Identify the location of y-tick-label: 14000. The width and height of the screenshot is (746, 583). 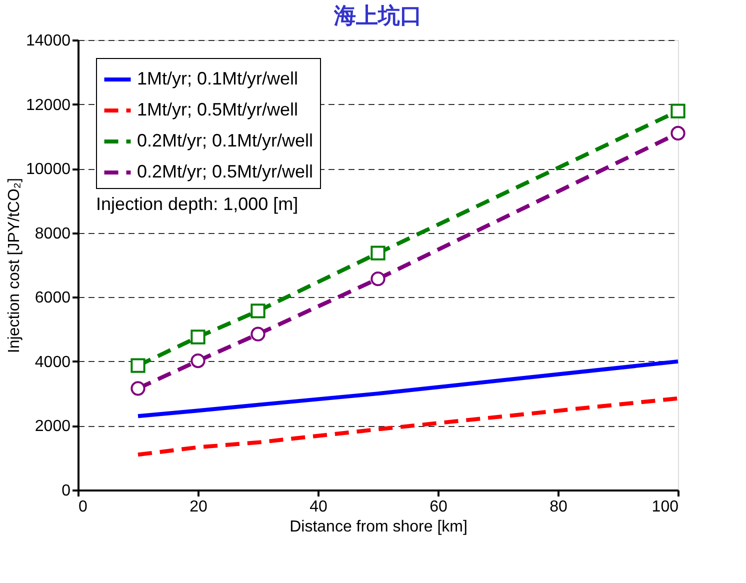
(48, 41).